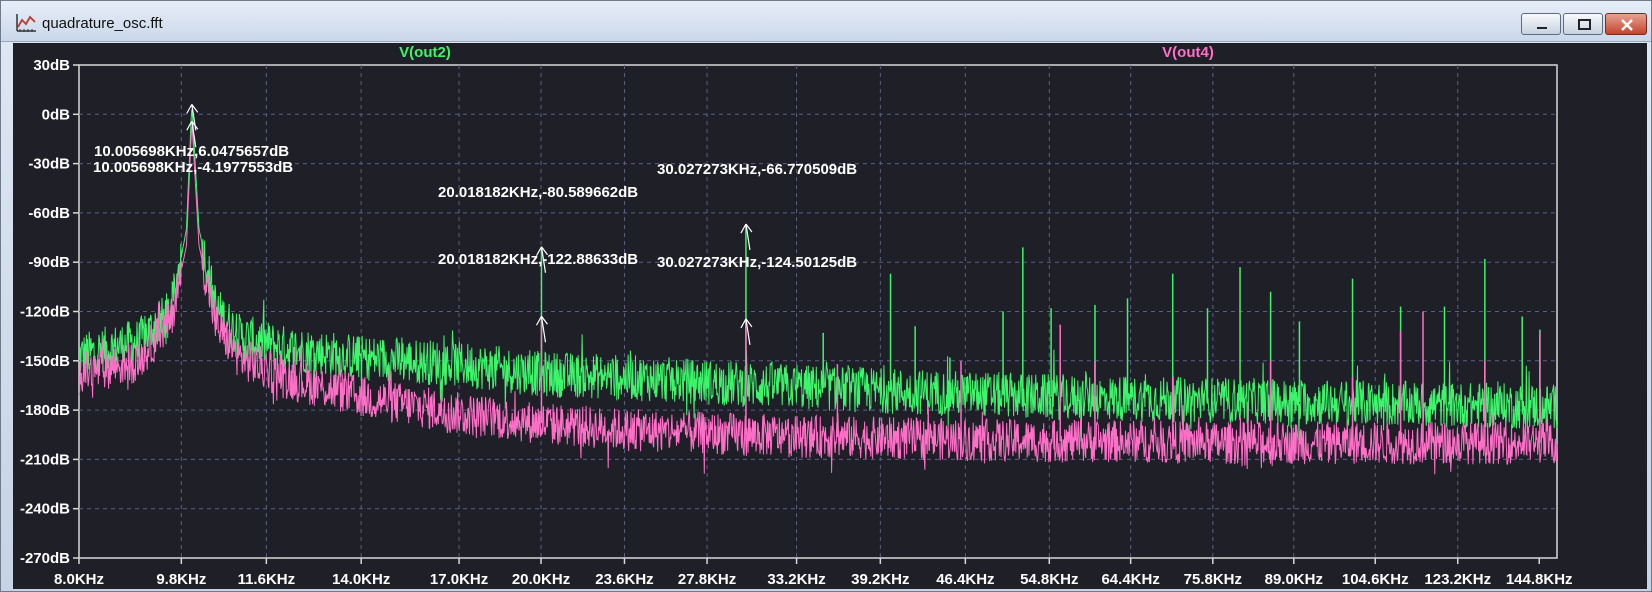  Describe the element at coordinates (45, 312) in the screenshot. I see `y-tick-label: -120dB` at that location.